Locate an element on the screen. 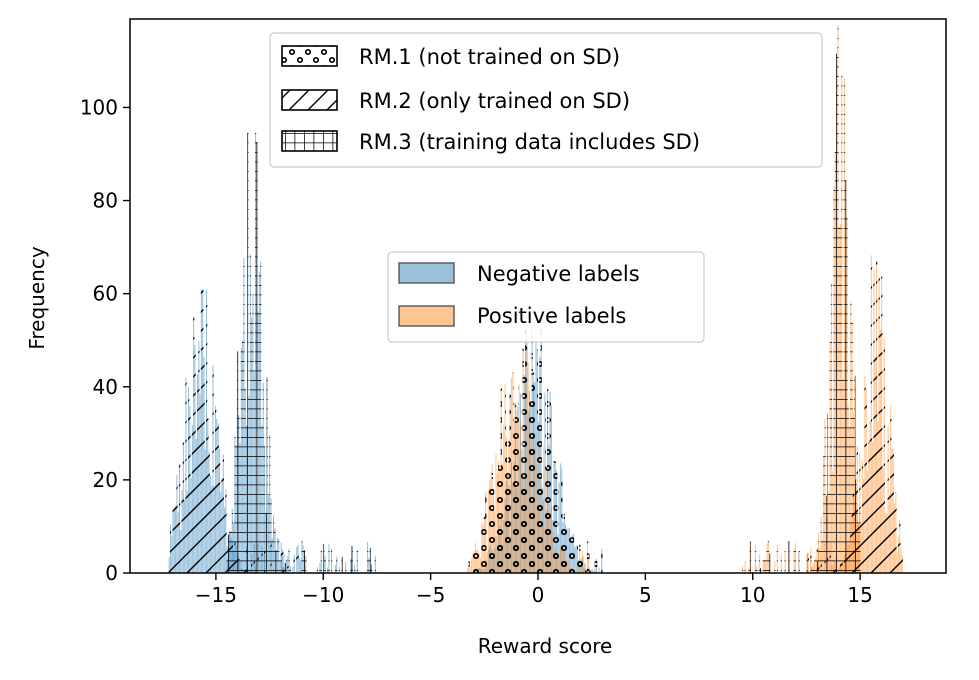 This screenshot has width=979, height=680. legend-entry-rm2: RM.2 (only trained on SD) is located at coordinates (455, 101).